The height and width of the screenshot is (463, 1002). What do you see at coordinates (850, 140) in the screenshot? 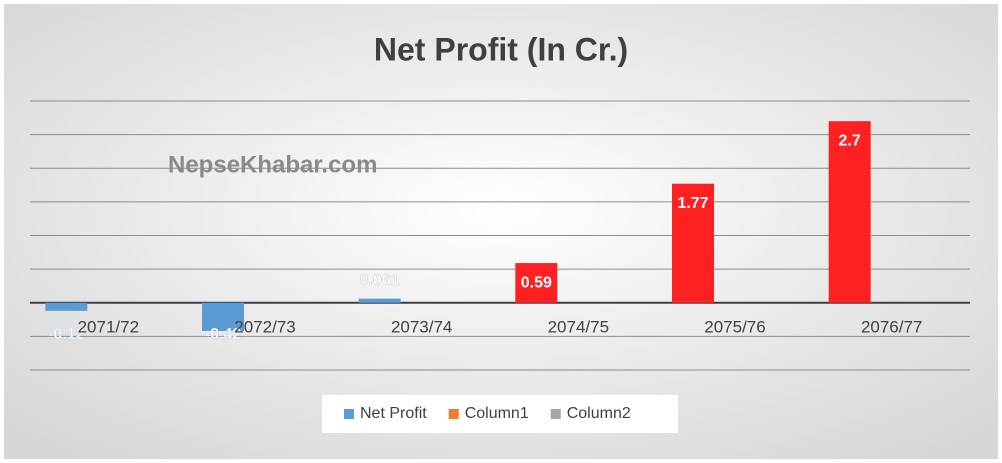
I see `data-label: 2.7` at bounding box center [850, 140].